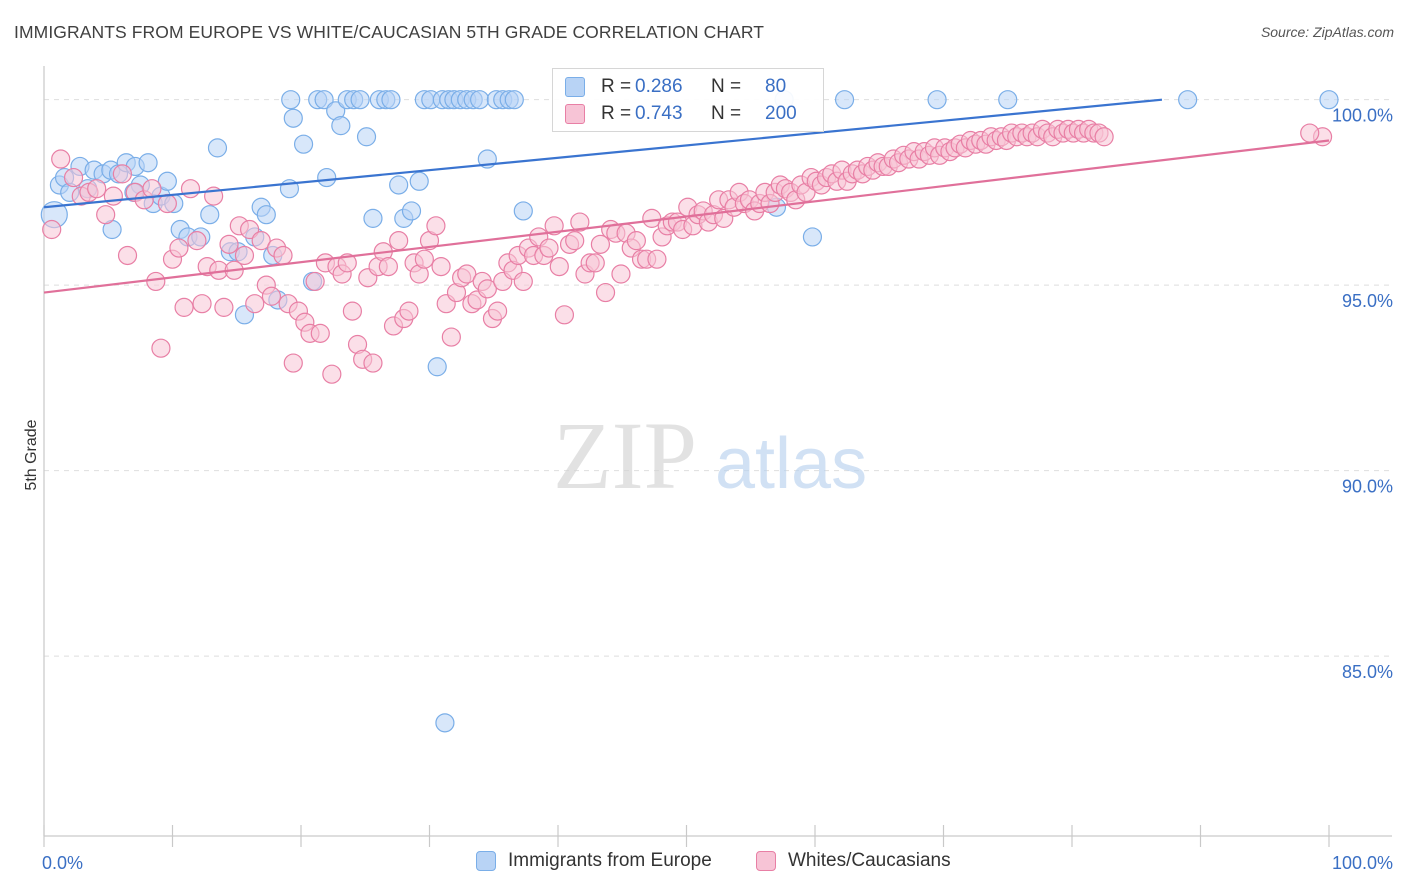  I want to click on source-label: Source: ZipAtlas.com, so click(1327, 32).